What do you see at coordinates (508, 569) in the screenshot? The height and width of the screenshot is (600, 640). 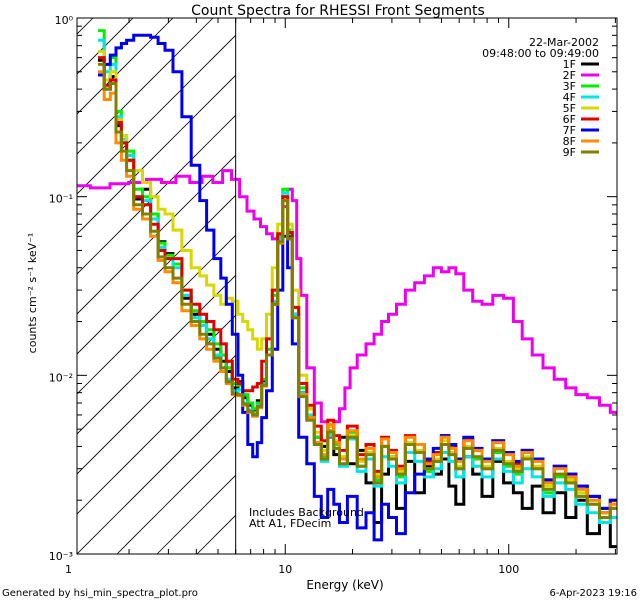 I see `x-tick-label: 100` at bounding box center [508, 569].